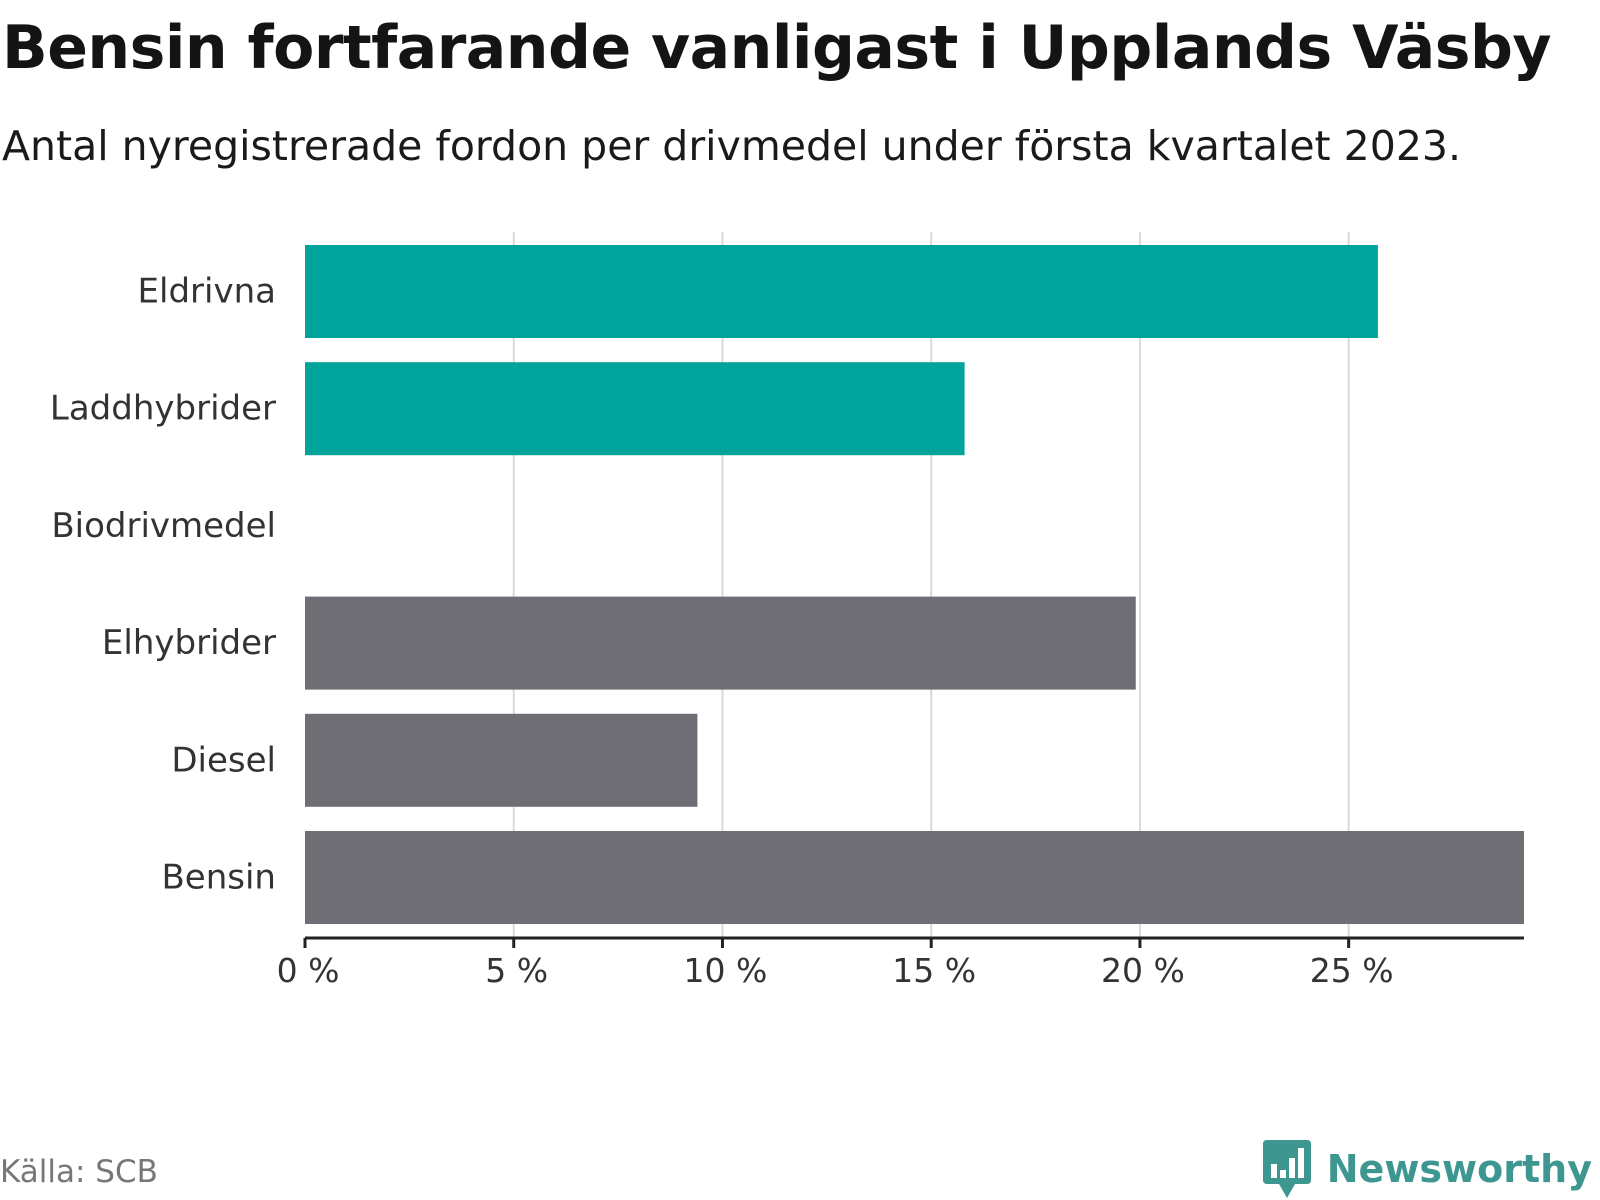  What do you see at coordinates (635, 409) in the screenshot?
I see `bar-laddhybrider` at bounding box center [635, 409].